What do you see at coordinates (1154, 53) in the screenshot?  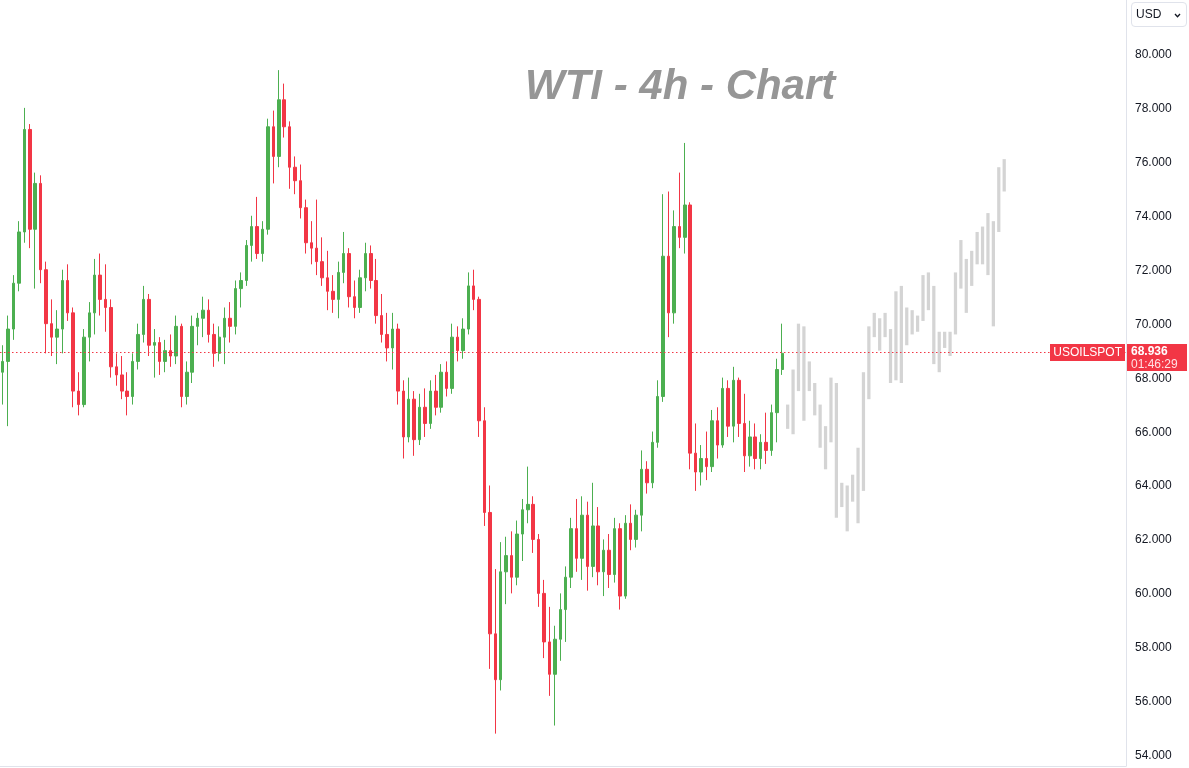 I see `y-tick-label: 80.000` at bounding box center [1154, 53].